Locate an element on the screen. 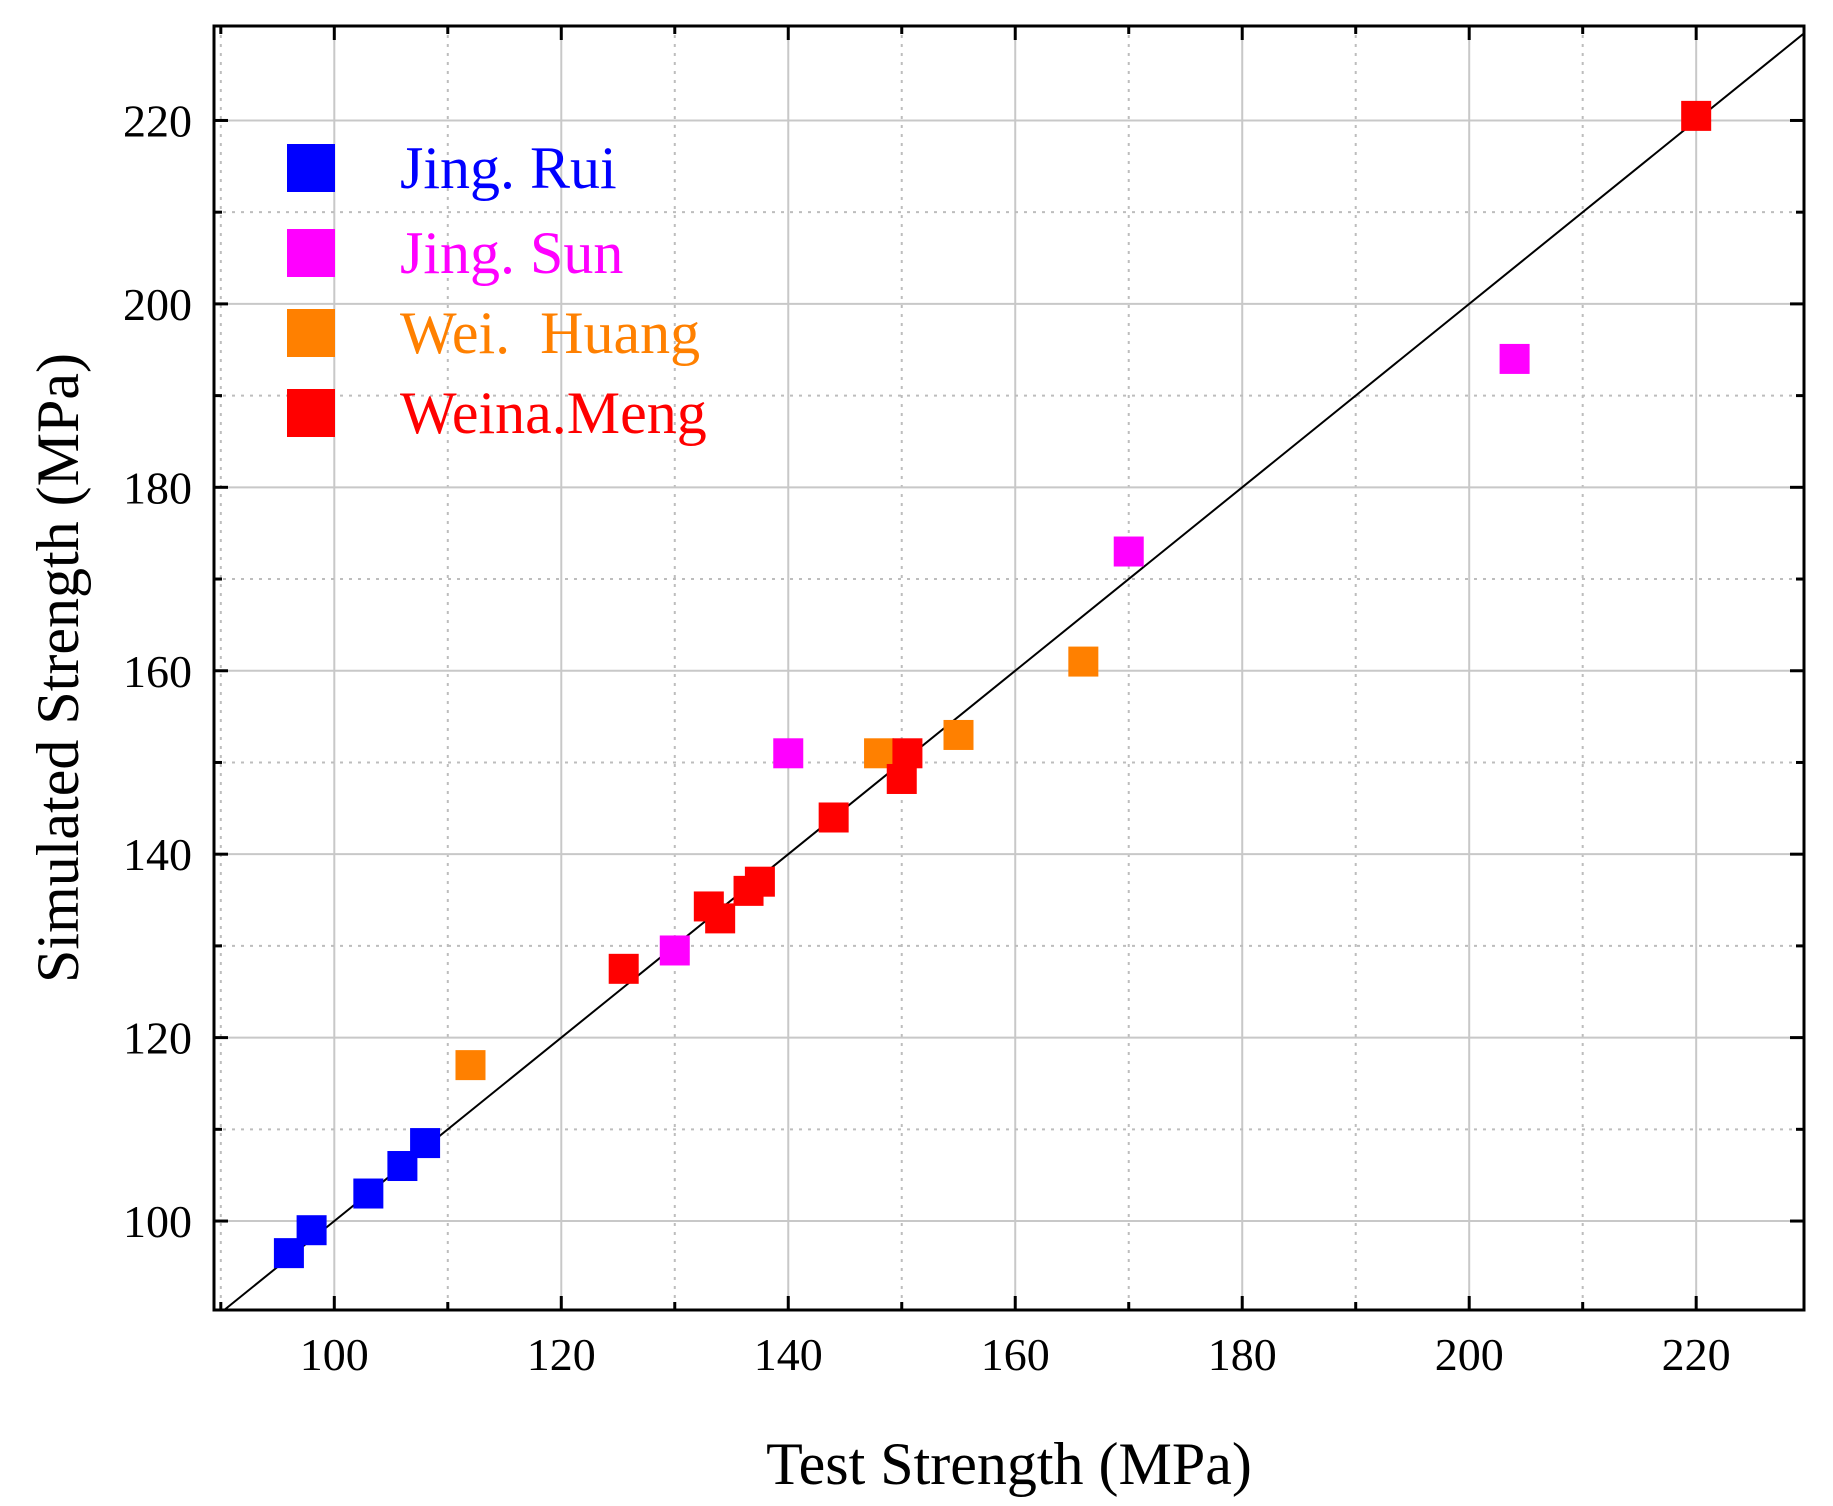  x-tick-label: 200 is located at coordinates (1469, 1354).